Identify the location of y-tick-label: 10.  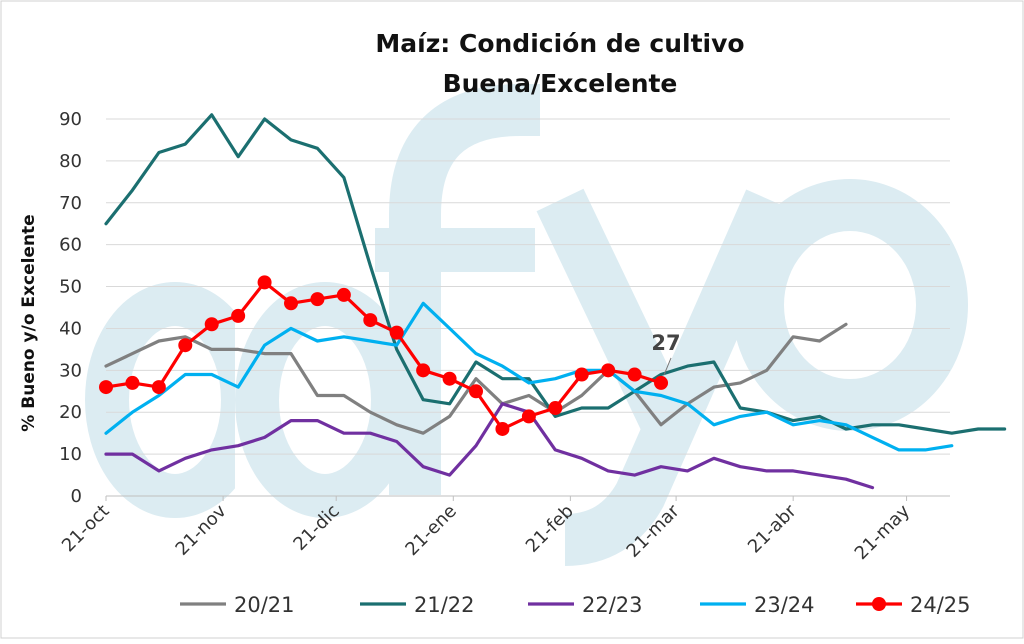
(70, 454).